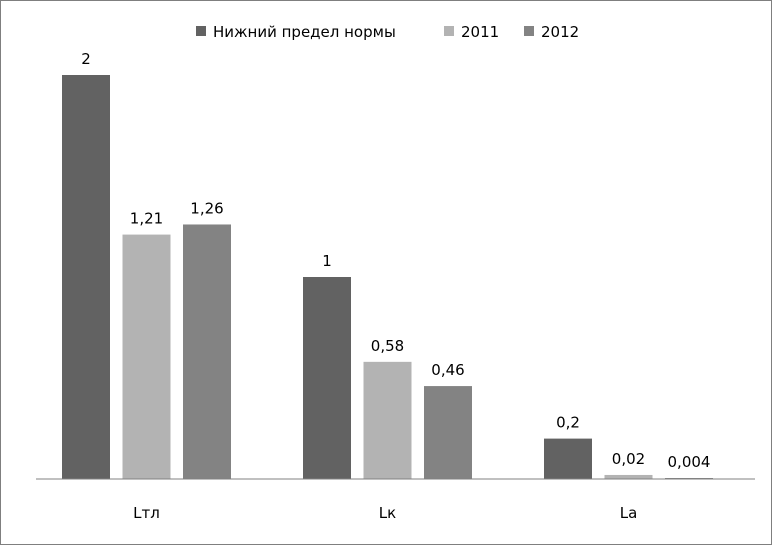  What do you see at coordinates (387, 346) in the screenshot?
I see `data-label-2-2: 0,58` at bounding box center [387, 346].